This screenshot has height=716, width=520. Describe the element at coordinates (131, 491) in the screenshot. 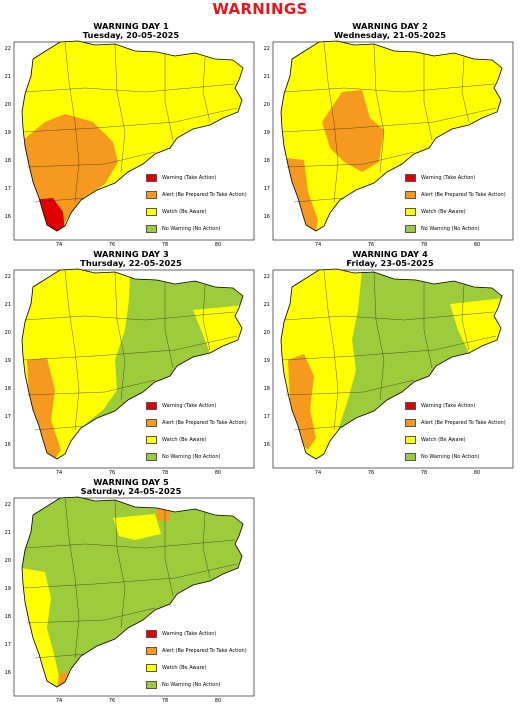

I see `panel-date: Saturday, 24-05-2025` at that location.